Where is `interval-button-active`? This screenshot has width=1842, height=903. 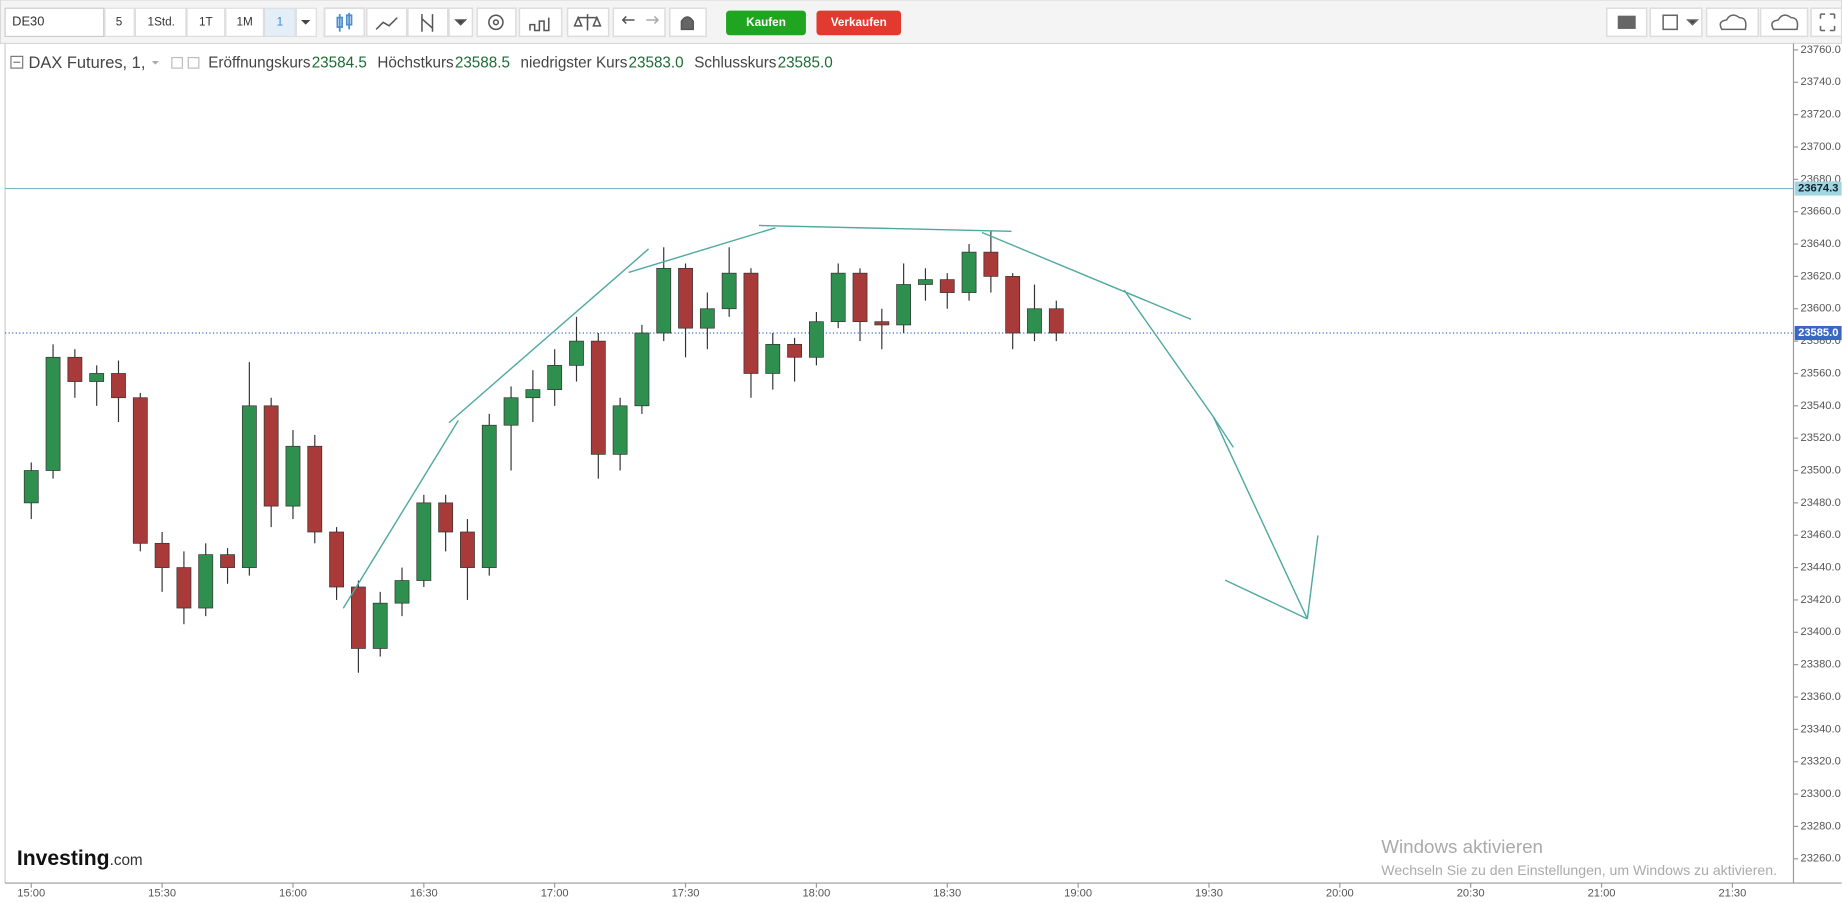 interval-button-active is located at coordinates (280, 22).